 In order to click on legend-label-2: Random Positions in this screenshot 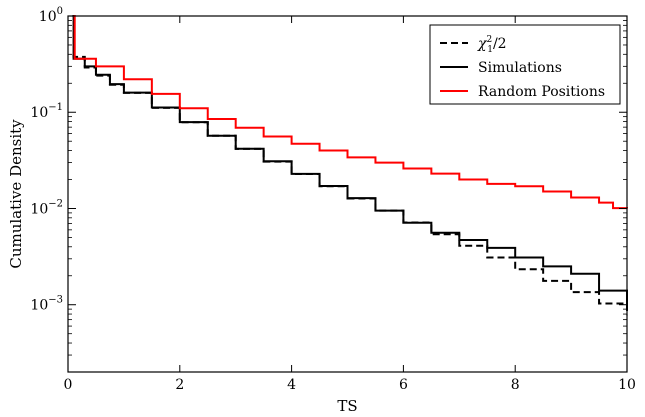, I will do `click(541, 92)`.